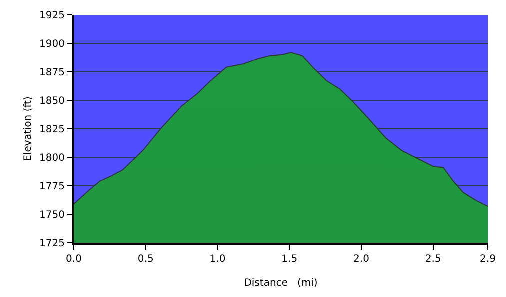 The height and width of the screenshot is (297, 506). What do you see at coordinates (52, 158) in the screenshot?
I see `y-tick-label: 1800` at bounding box center [52, 158].